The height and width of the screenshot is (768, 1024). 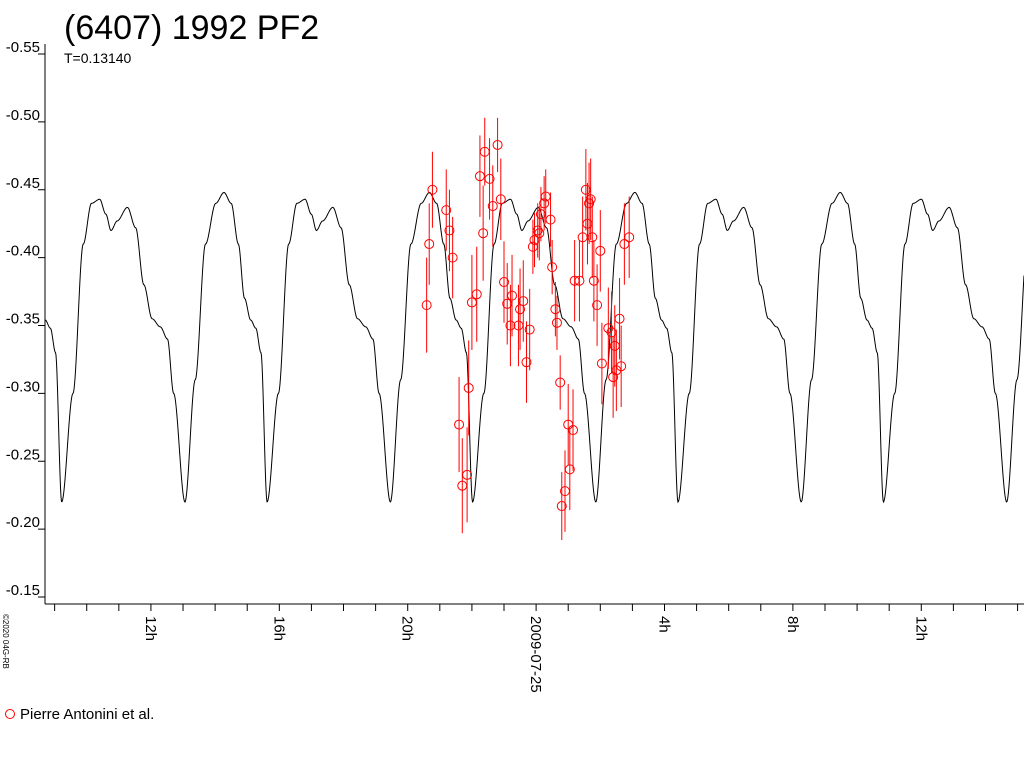 What do you see at coordinates (23, 590) in the screenshot?
I see `y-tick-label: -0.15` at bounding box center [23, 590].